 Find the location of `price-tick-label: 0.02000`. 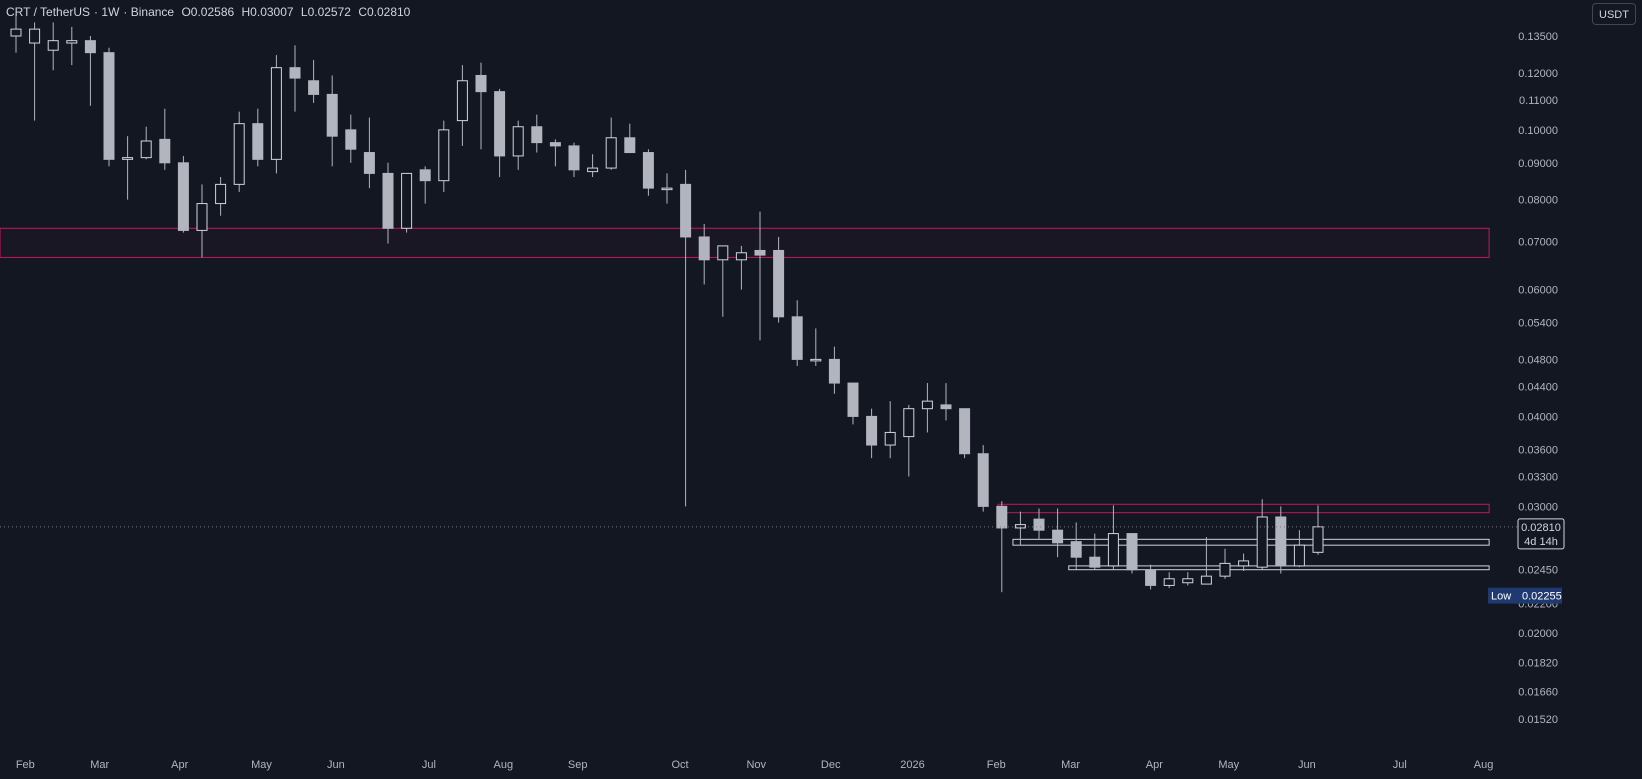

price-tick-label: 0.02000 is located at coordinates (1538, 634).